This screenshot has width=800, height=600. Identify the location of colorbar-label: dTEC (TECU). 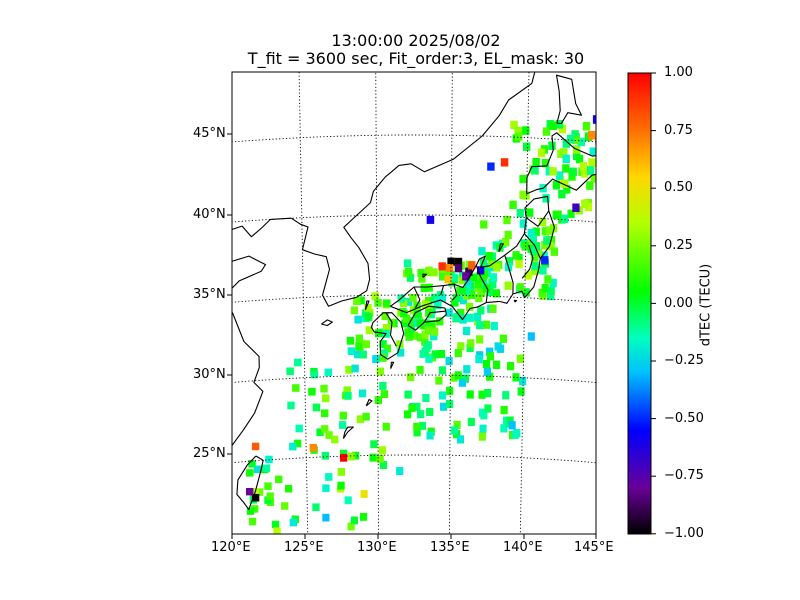
(706, 305).